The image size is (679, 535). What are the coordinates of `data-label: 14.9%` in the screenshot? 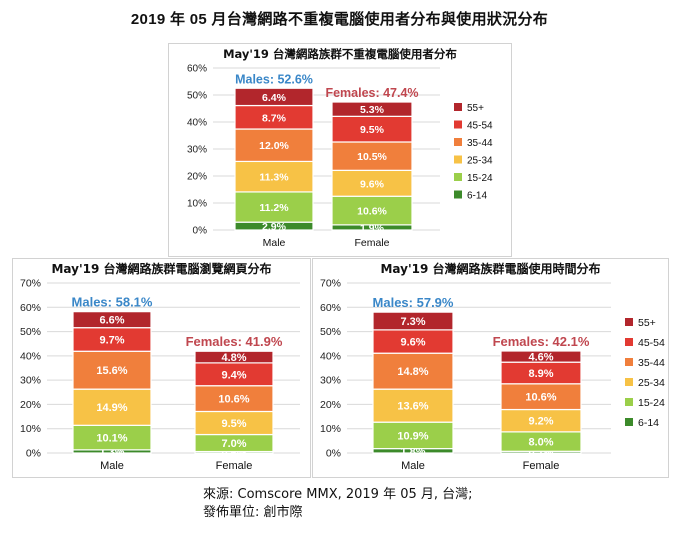 It's located at (111, 408).